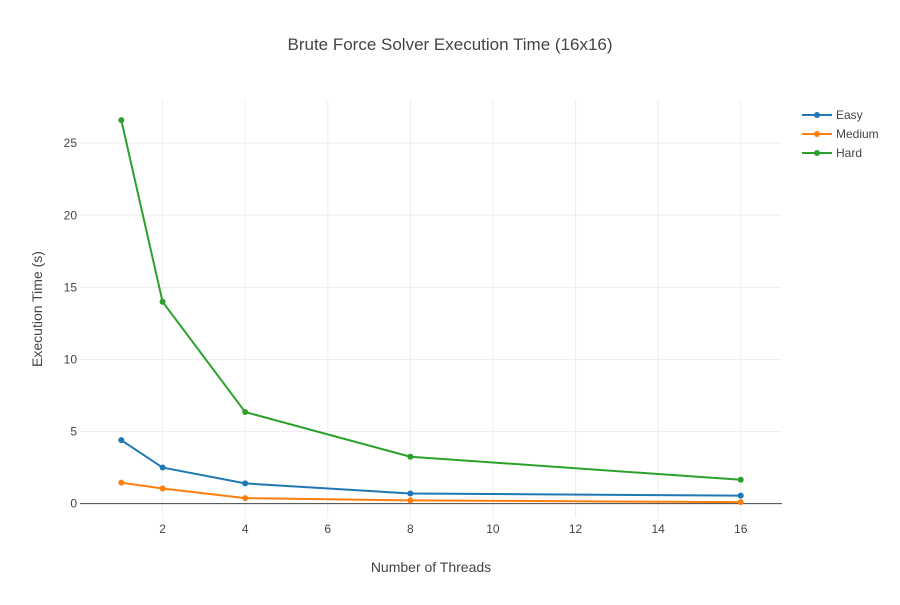 This screenshot has width=900, height=605. Describe the element at coordinates (849, 115) in the screenshot. I see `legend-label: Easy` at that location.